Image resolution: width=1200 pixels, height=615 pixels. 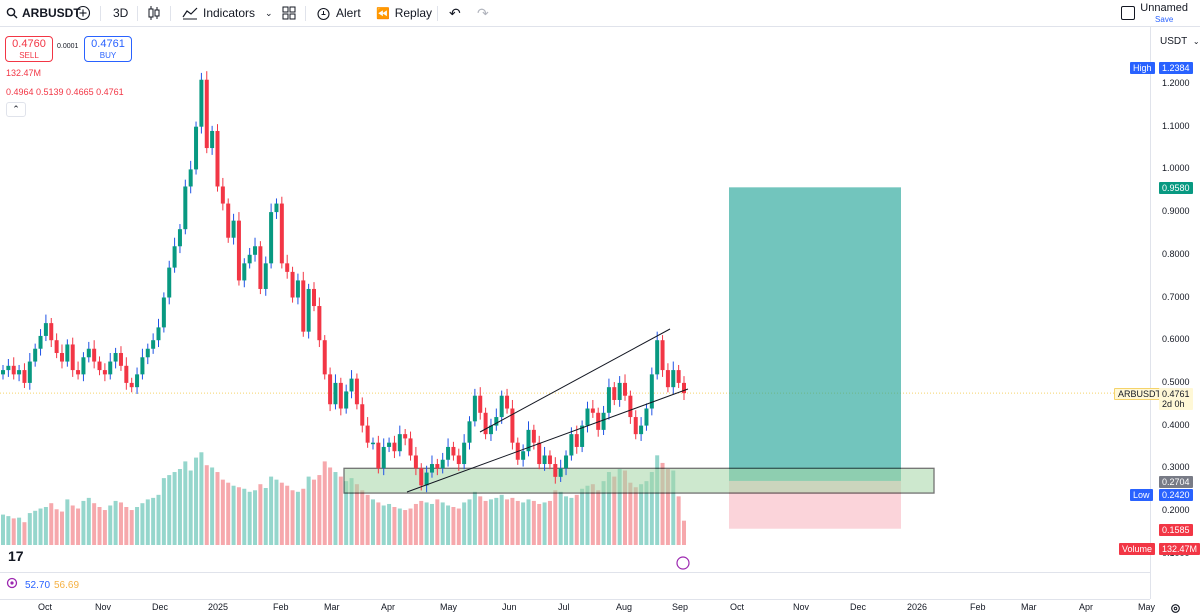 What do you see at coordinates (449, 607) in the screenshot?
I see `time-tick-label: May` at bounding box center [449, 607].